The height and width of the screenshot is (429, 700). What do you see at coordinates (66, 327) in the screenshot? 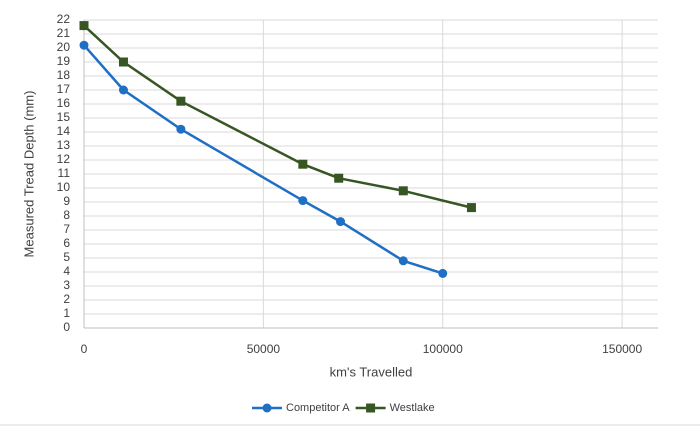
I see `y-tick-label: 0` at bounding box center [66, 327].